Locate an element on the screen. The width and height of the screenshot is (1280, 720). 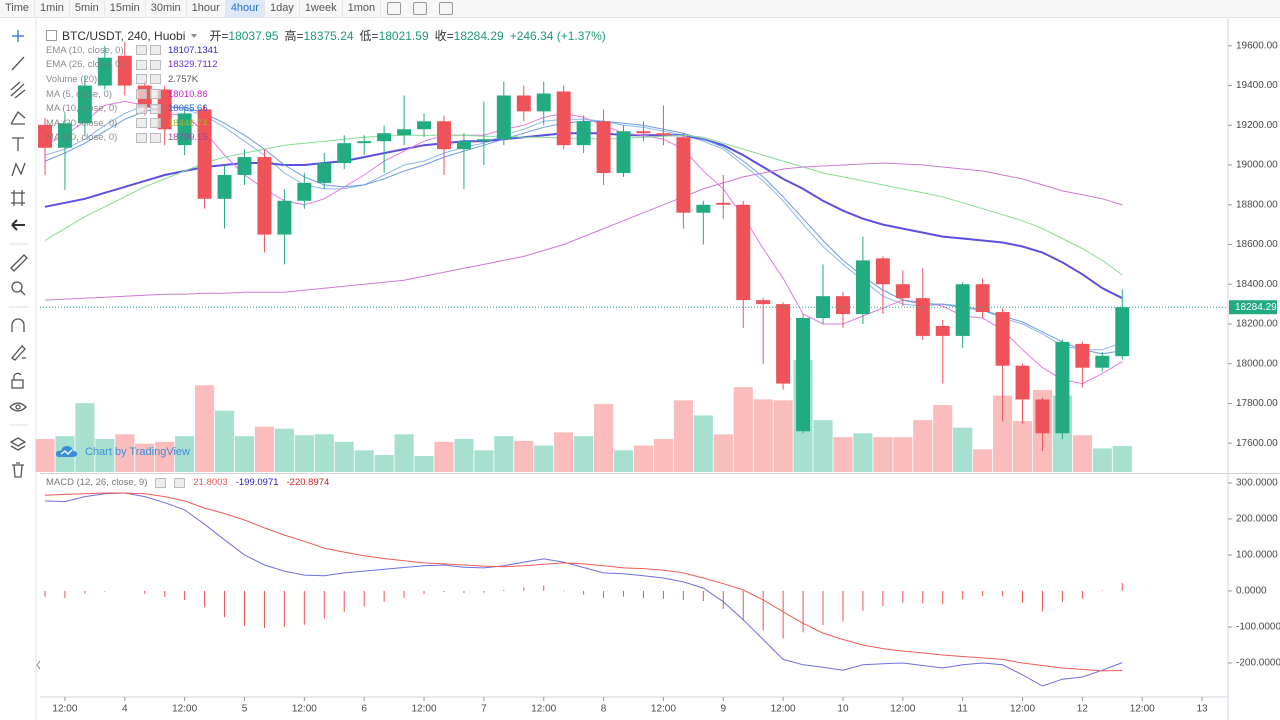
legend-value: 18329.7112 is located at coordinates (193, 65).